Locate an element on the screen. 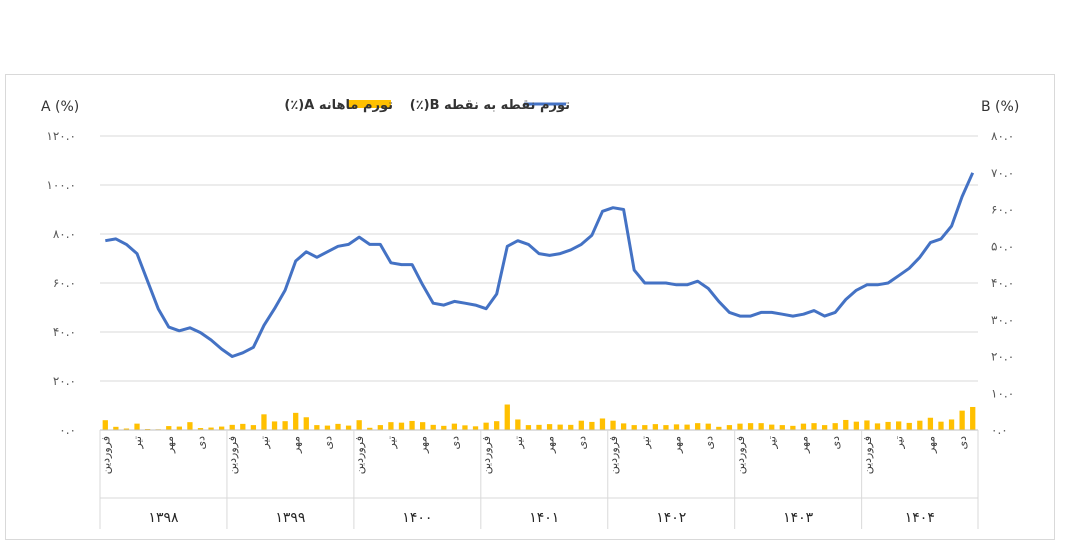  year-label: ۱۳۹۸ is located at coordinates (163, 518).